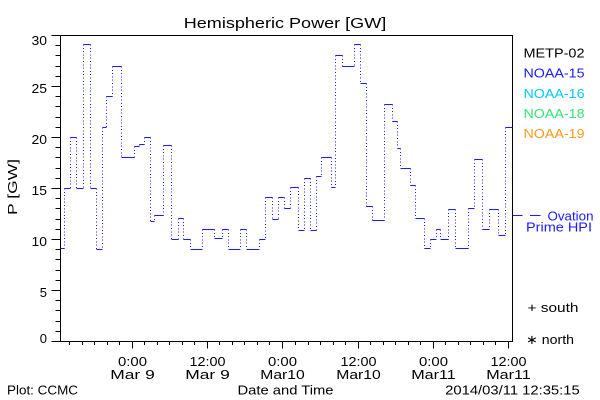  What do you see at coordinates (553, 307) in the screenshot?
I see `svg-text: + south` at bounding box center [553, 307].